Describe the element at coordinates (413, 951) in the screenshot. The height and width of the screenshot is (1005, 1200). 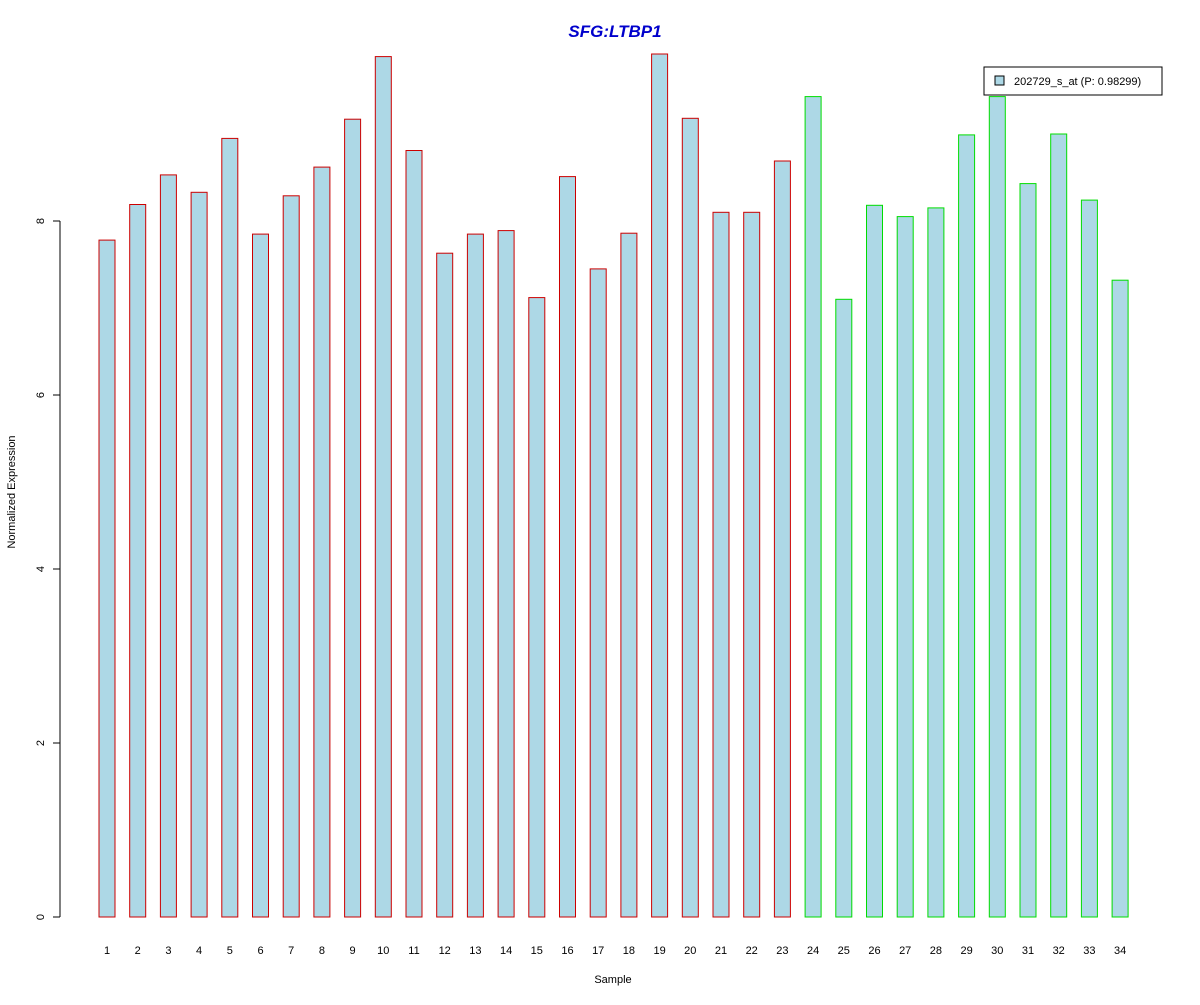
I see `x-tick-label: 11` at that location.